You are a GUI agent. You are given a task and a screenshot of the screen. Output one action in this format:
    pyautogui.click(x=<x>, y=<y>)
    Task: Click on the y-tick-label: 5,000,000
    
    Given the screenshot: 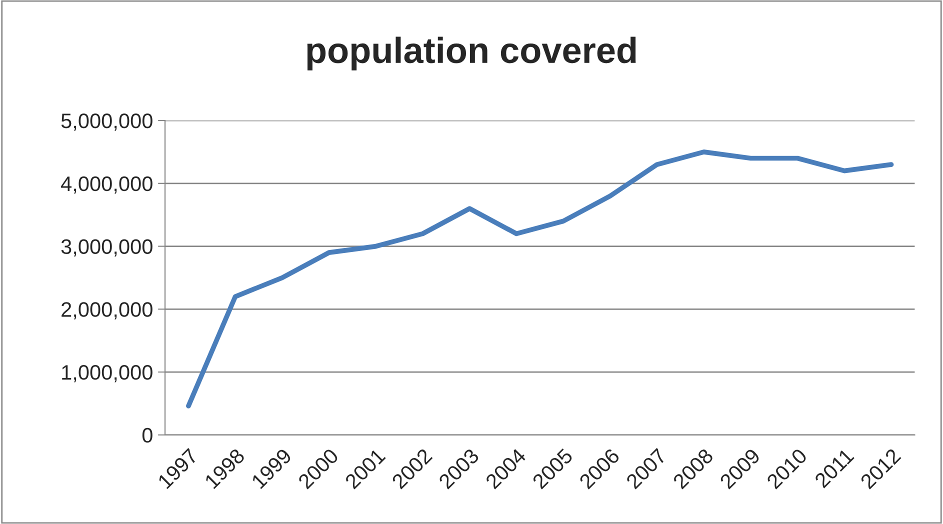 What is the action you would take?
    pyautogui.click(x=106, y=122)
    